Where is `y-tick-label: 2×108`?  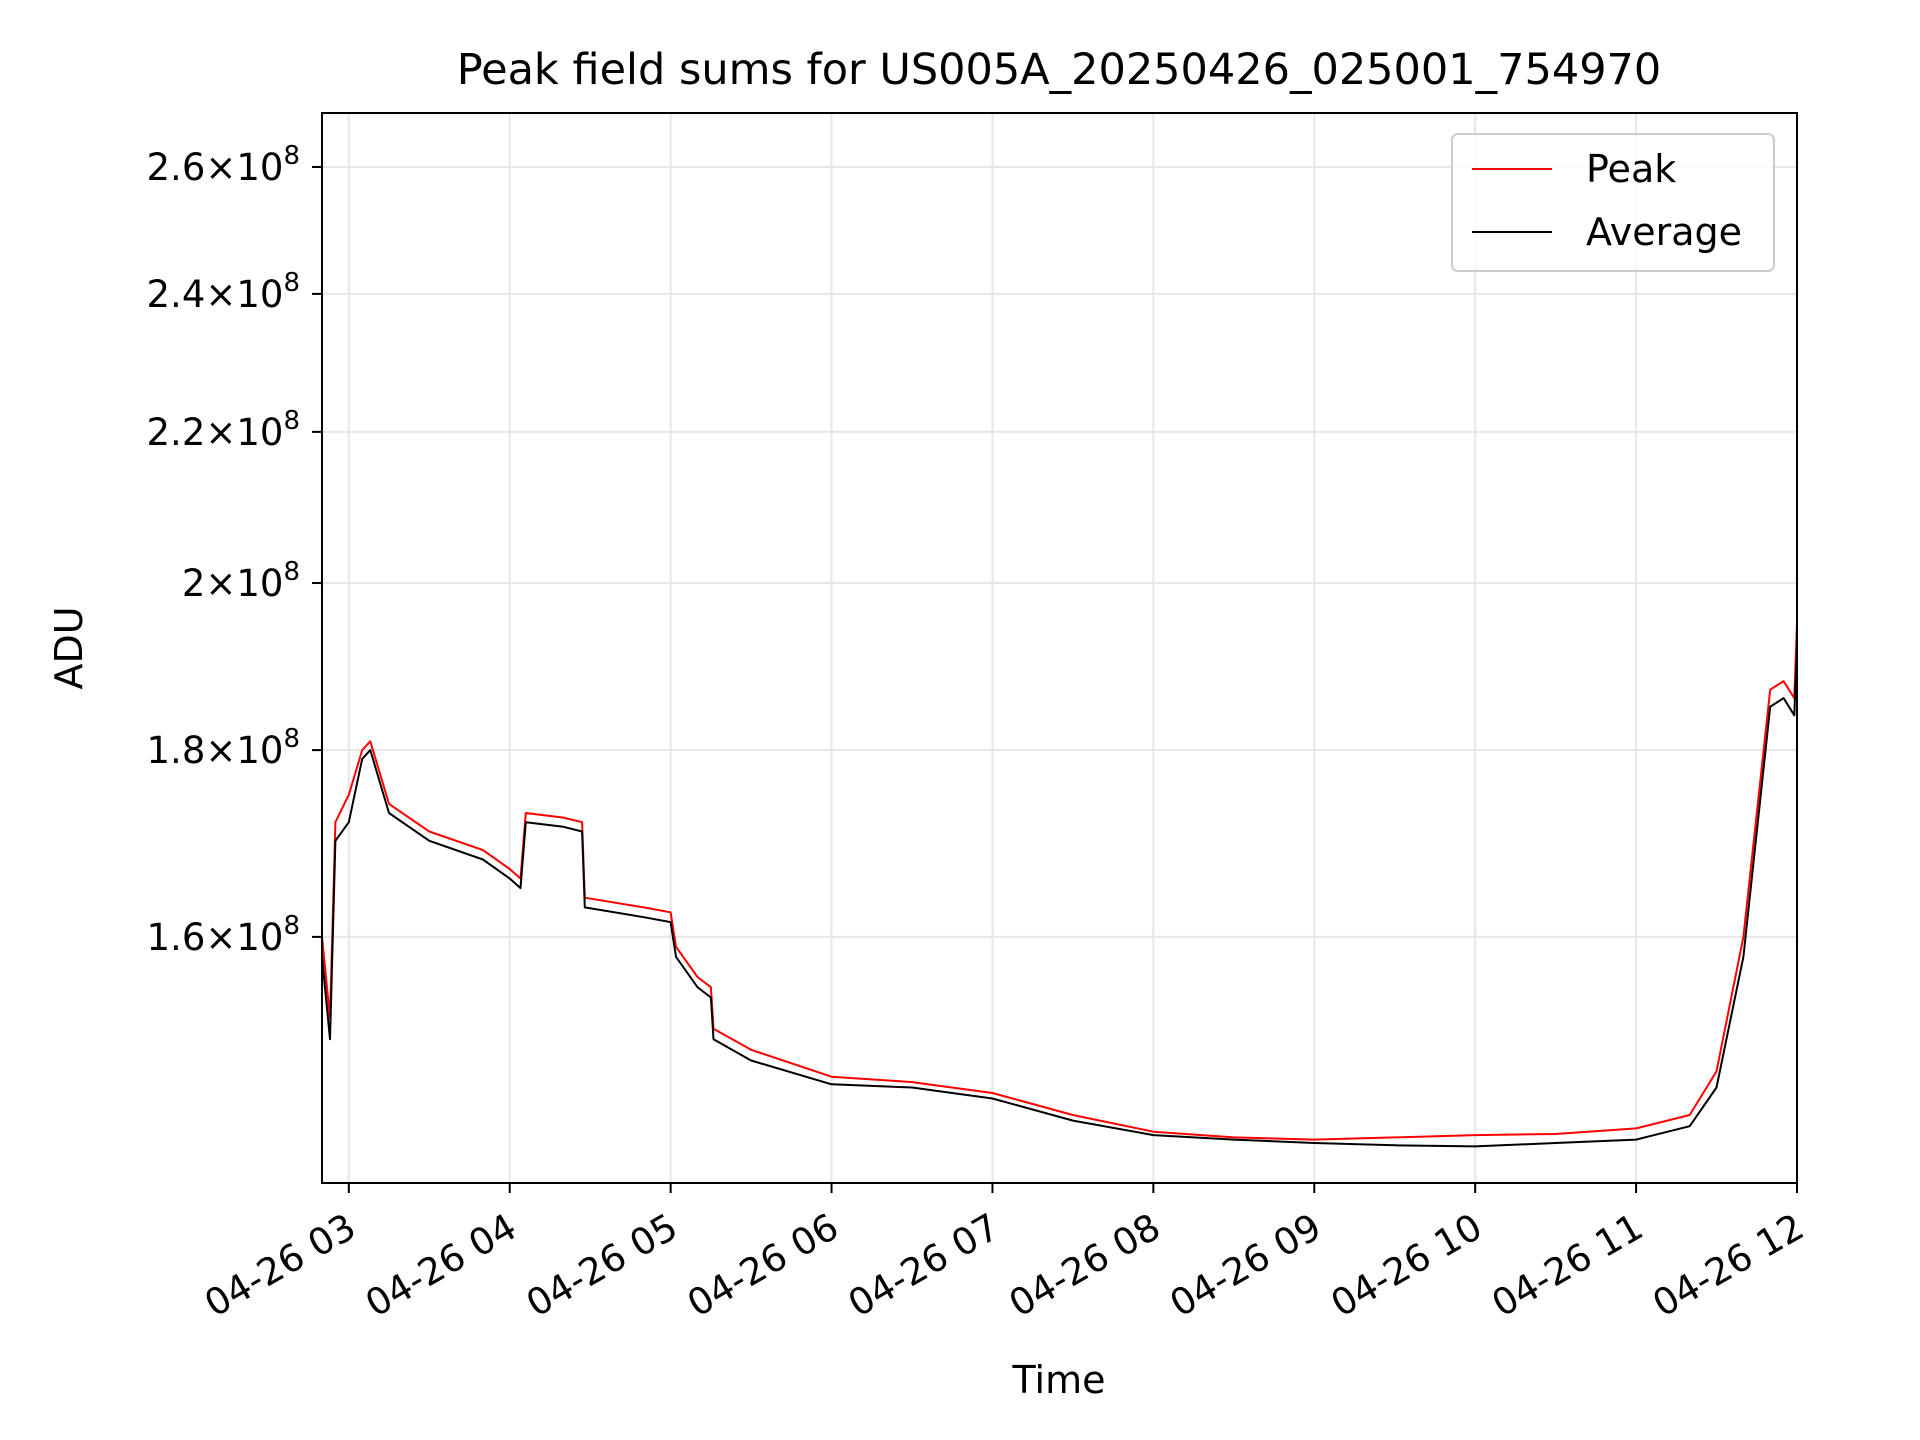
y-tick-label: 2×108 is located at coordinates (241, 581).